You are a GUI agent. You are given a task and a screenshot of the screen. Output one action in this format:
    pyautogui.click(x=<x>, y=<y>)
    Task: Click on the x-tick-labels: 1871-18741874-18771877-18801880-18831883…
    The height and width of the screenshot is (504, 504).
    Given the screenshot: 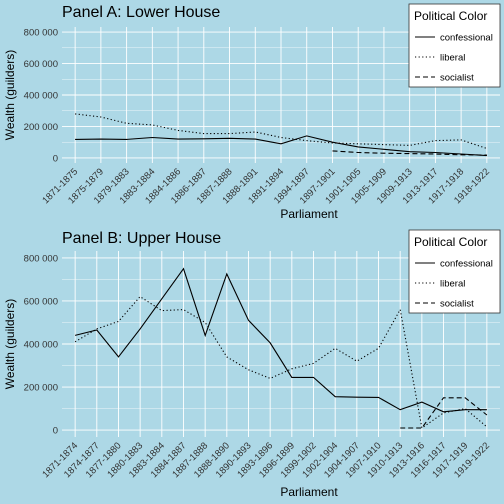 What is the action you would take?
    pyautogui.click(x=266, y=460)
    